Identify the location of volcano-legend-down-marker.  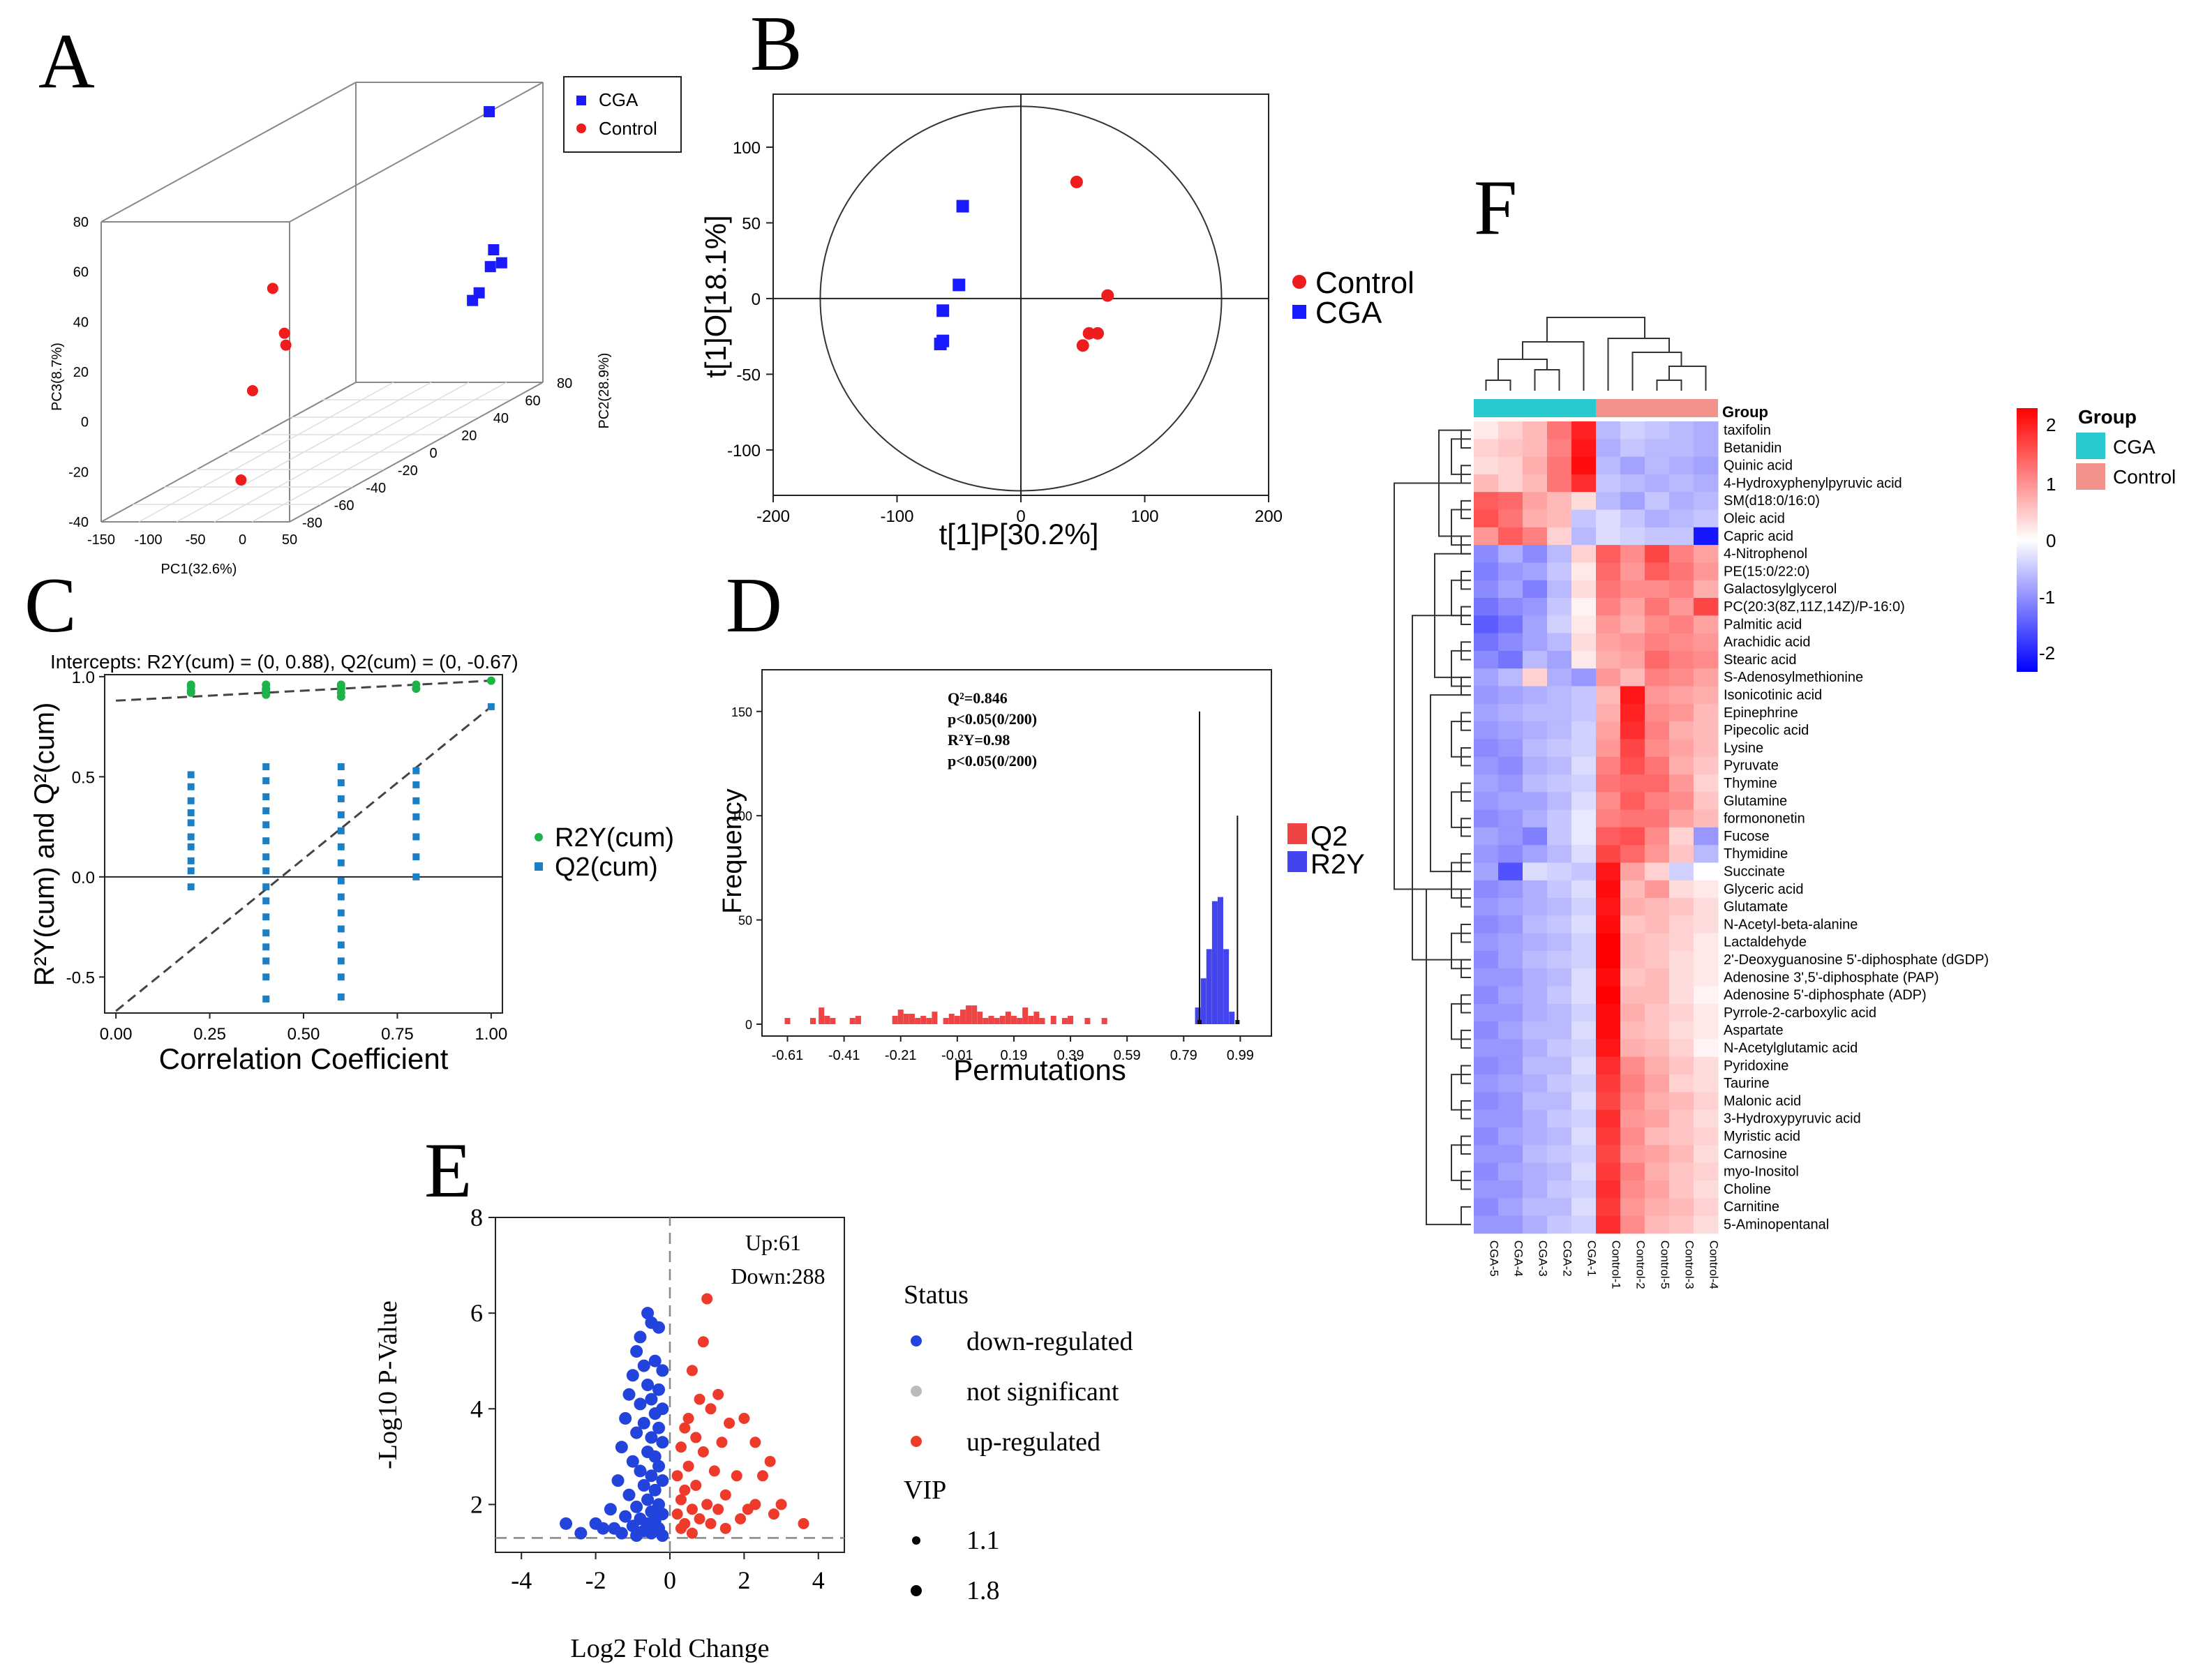
(917, 1341).